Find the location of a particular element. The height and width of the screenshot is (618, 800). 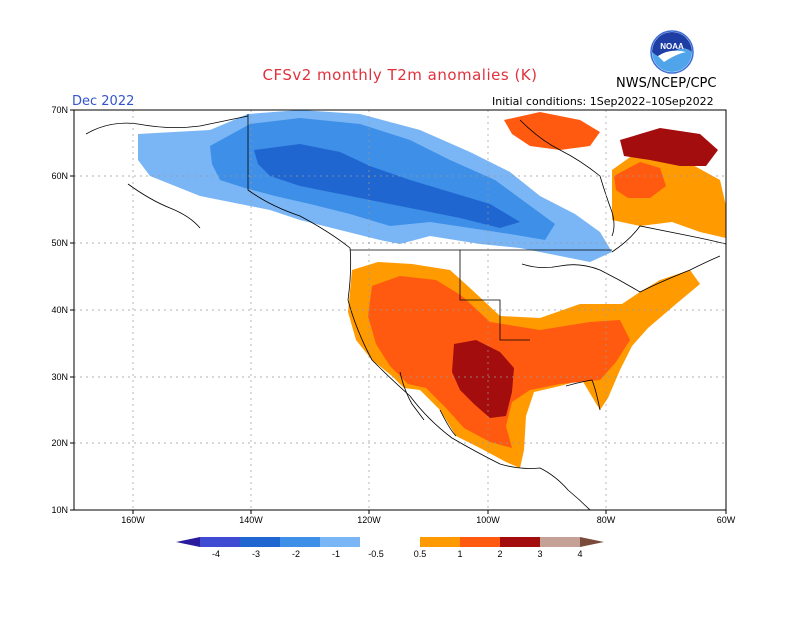

noaa-logo: NOAA is located at coordinates (672, 54).